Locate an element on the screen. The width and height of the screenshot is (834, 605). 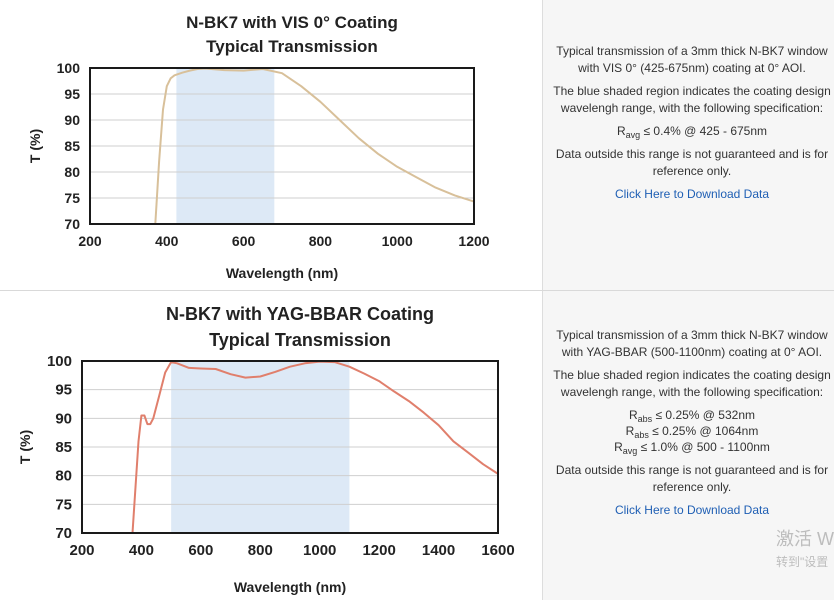
spec-value: ≤ 1.0% @ 500 - 1100nm is located at coordinates (705, 447).